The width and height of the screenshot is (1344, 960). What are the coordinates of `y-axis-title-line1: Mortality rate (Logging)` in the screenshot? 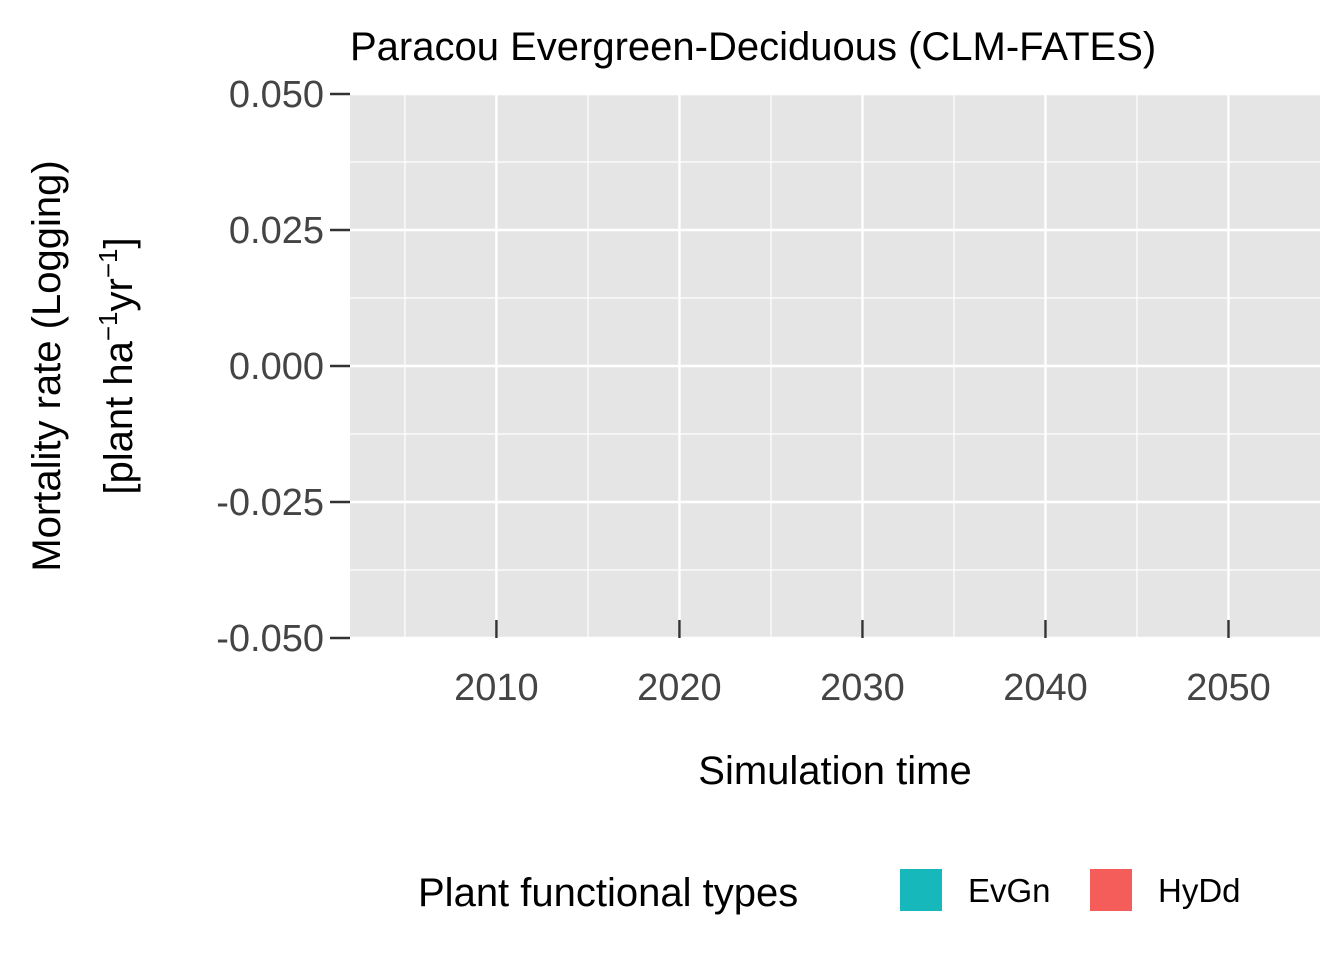 It's located at (47, 365).